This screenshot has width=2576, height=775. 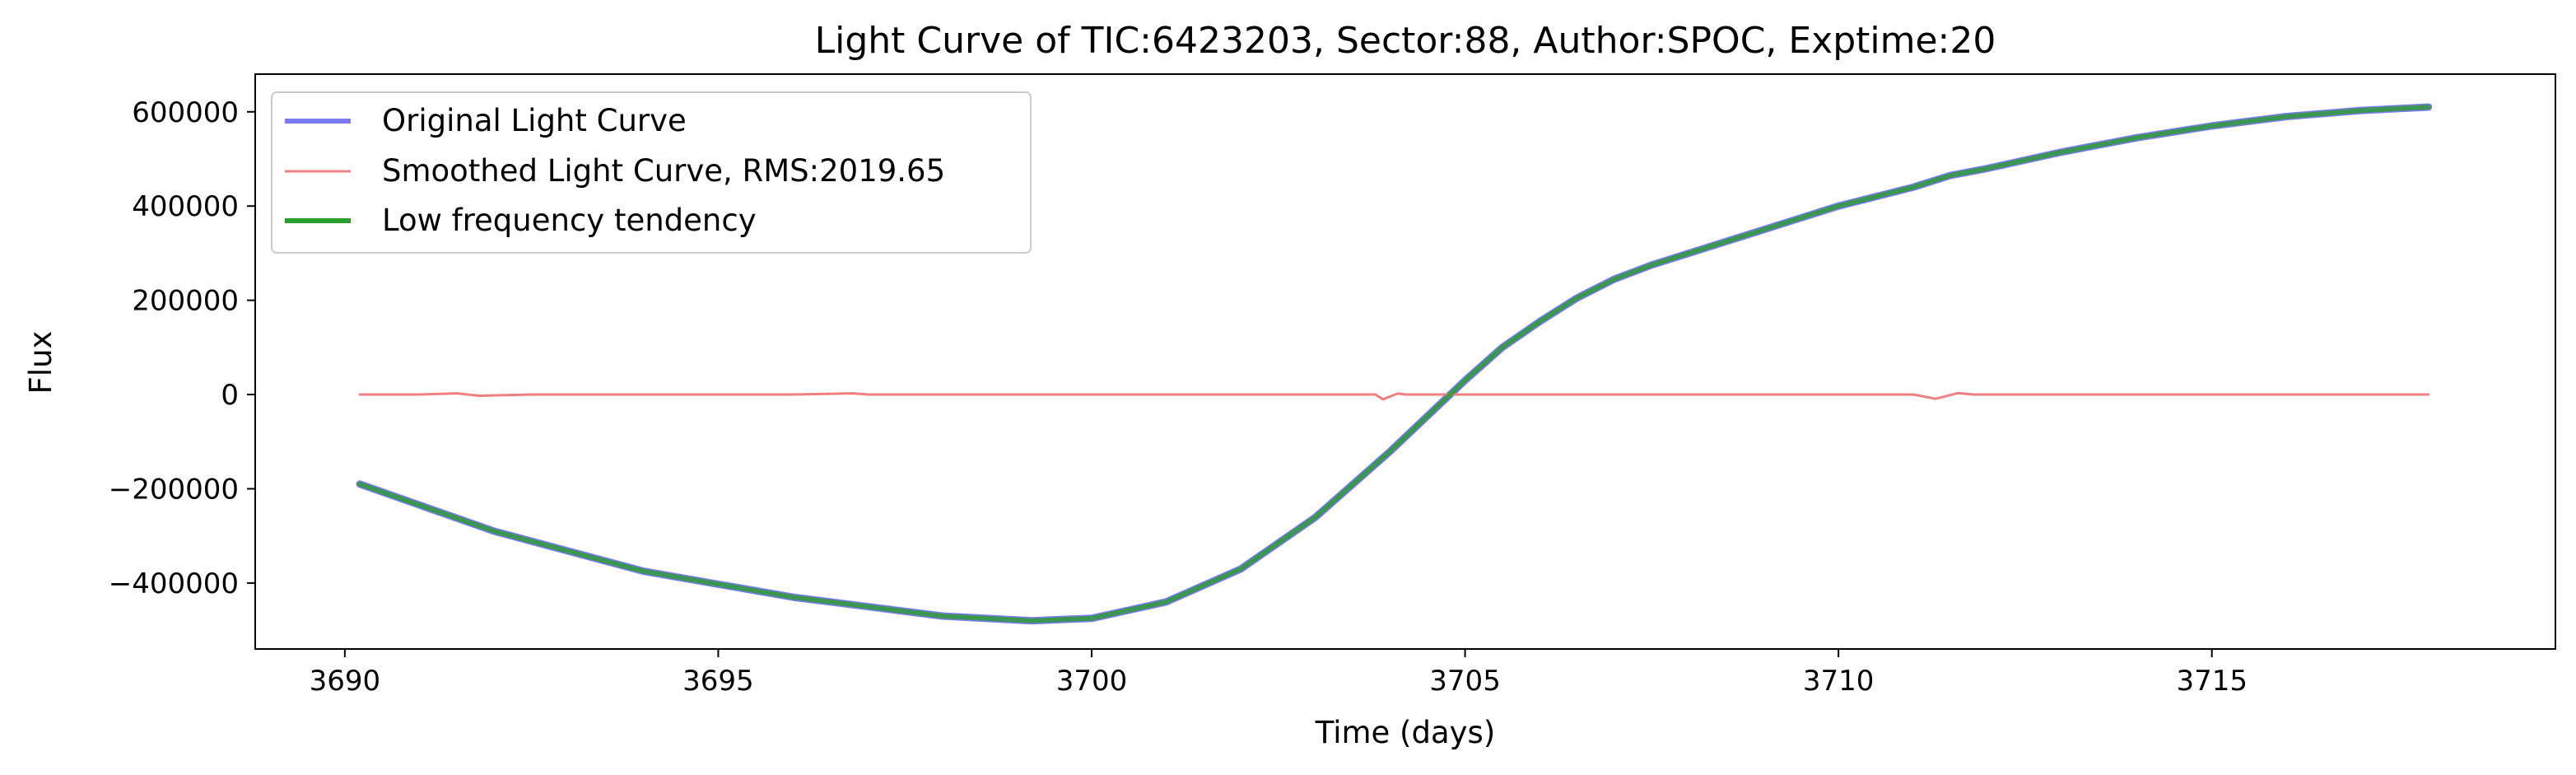 I want to click on legend-label-smoothed: Smoothed Light Curve, RMS:2019.65, so click(x=663, y=171).